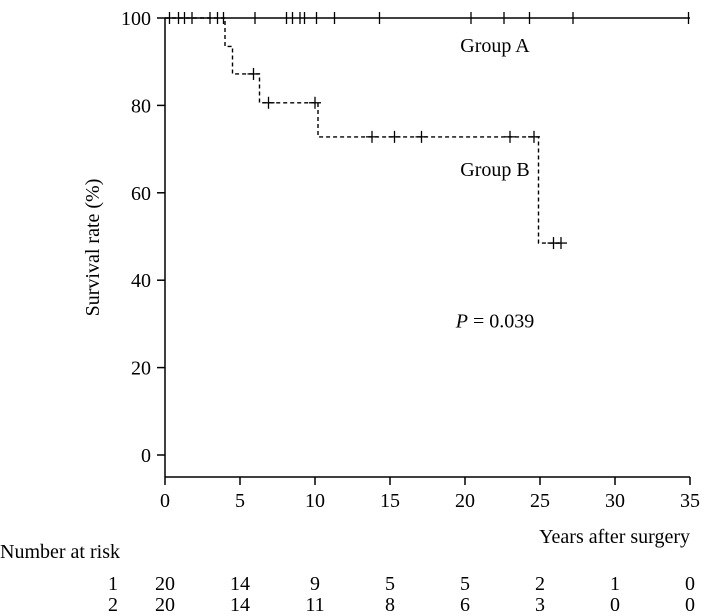 The height and width of the screenshot is (616, 709). Describe the element at coordinates (141, 281) in the screenshot. I see `y-tick-label: 40` at that location.